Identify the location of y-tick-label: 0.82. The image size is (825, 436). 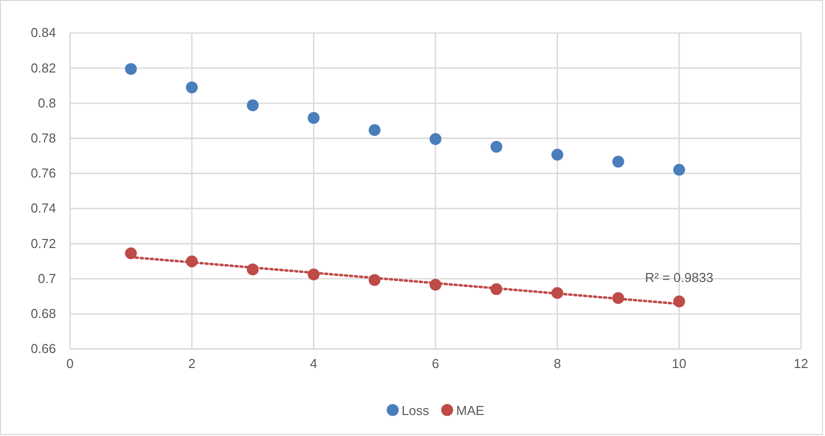
(43, 68).